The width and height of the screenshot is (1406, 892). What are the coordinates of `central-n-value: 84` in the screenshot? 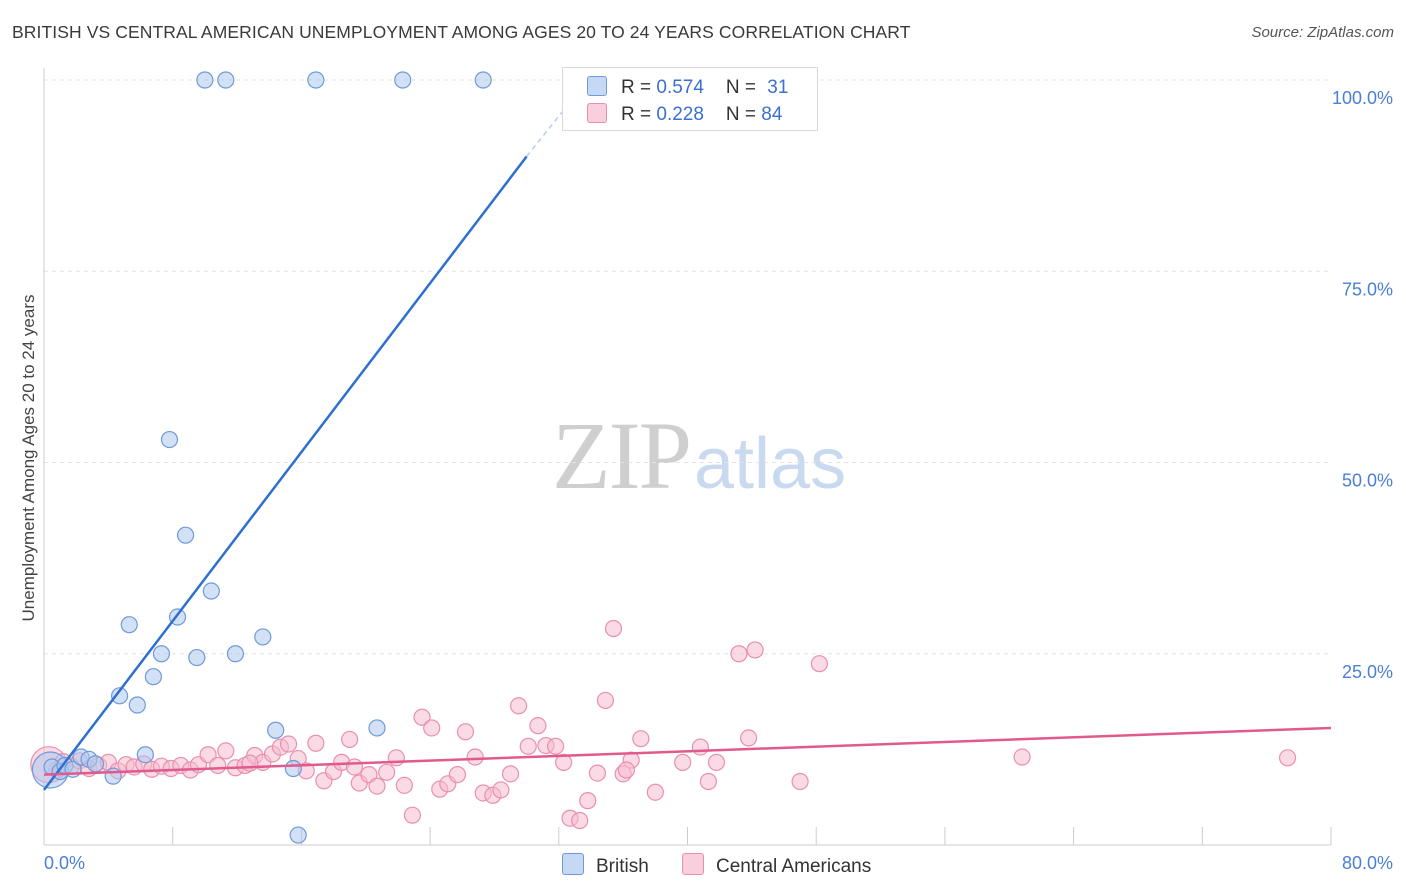 It's located at (772, 114).